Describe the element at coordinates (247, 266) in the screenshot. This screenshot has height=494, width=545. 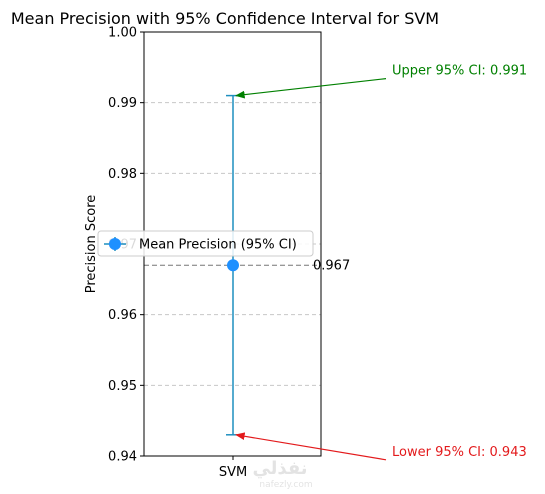
I see `reference-line-group: 0.967` at that location.